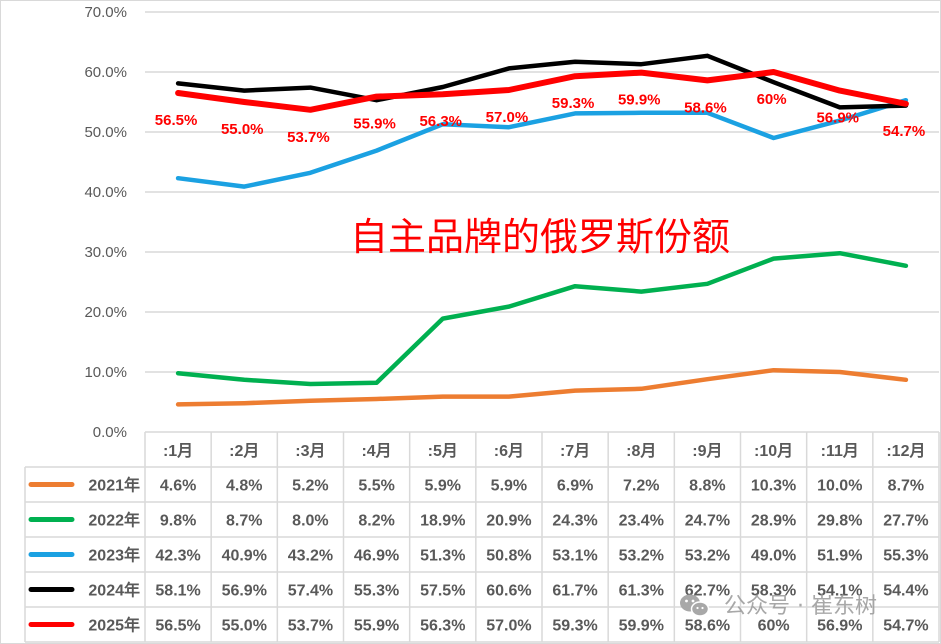 This screenshot has width=941, height=644. Describe the element at coordinates (114, 485) in the screenshot. I see `legend-label: 2021年` at that location.